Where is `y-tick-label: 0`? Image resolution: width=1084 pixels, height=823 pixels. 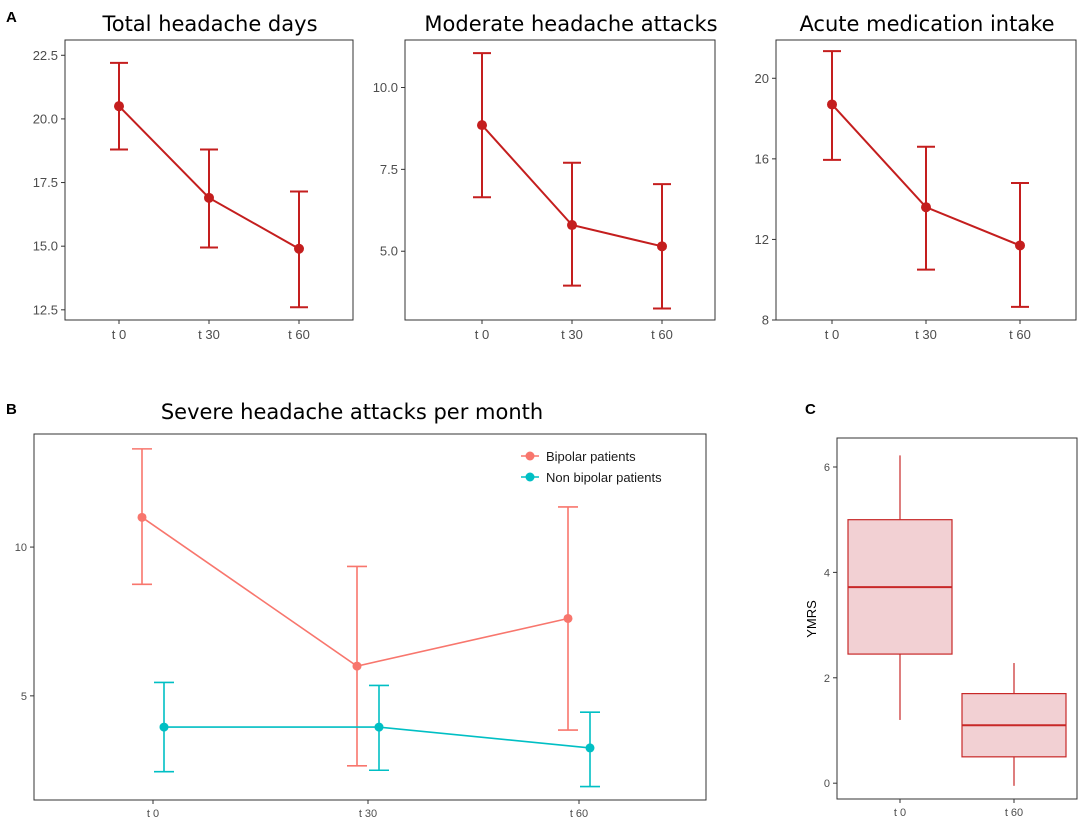
y-tick-label: 0 is located at coordinates (827, 784).